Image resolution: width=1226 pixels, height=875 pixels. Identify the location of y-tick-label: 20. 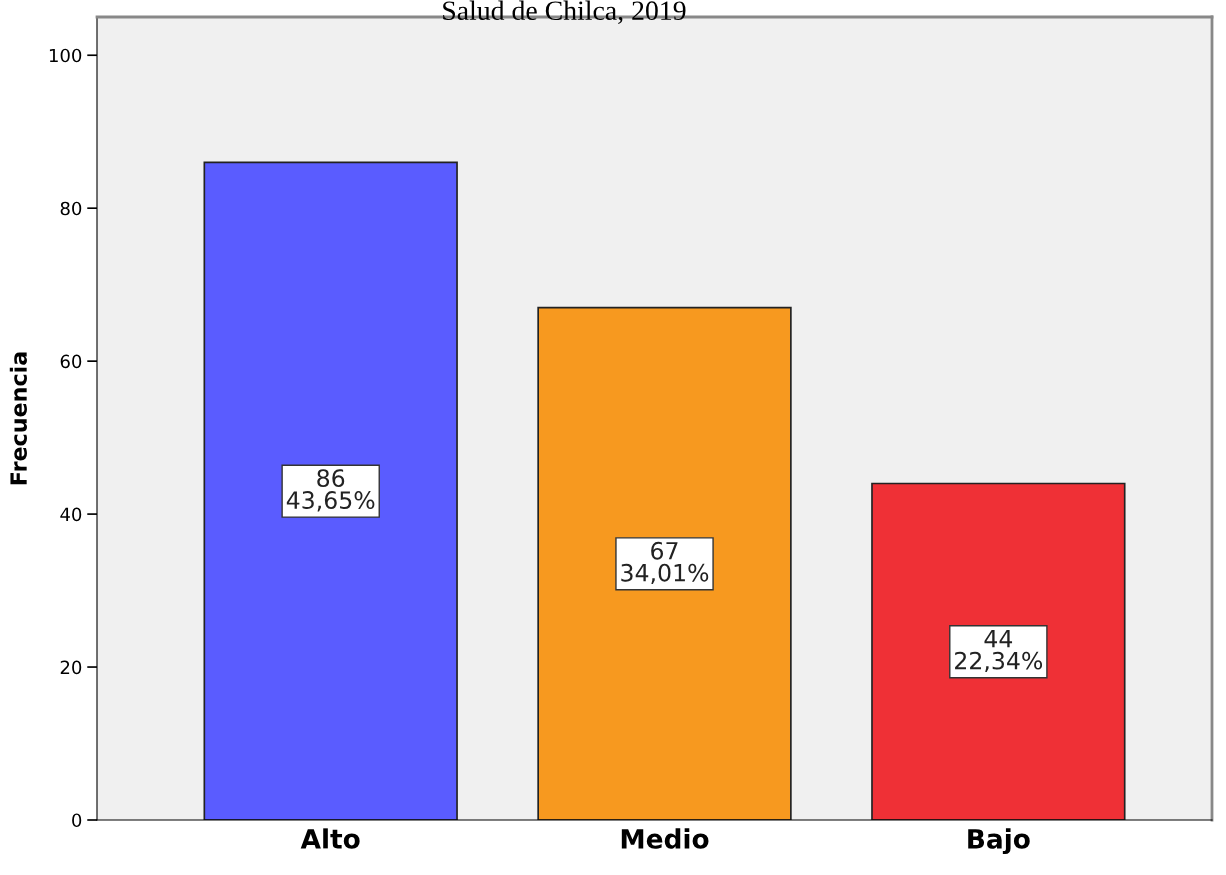
(71, 667).